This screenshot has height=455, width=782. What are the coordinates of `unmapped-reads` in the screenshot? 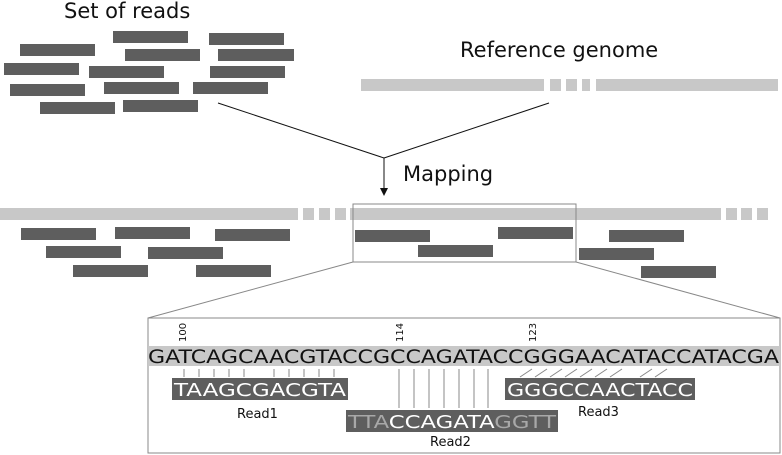 It's located at (149, 72).